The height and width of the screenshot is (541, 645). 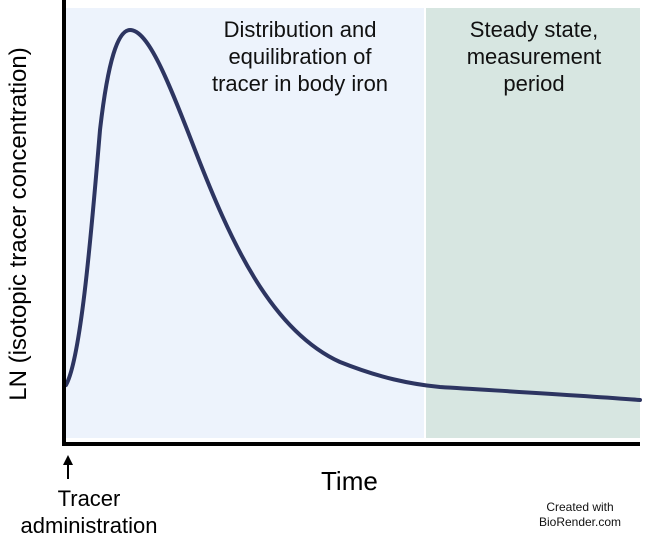 I want to click on steady-state-phase-label: Steady state, measurement period, so click(x=534, y=56).